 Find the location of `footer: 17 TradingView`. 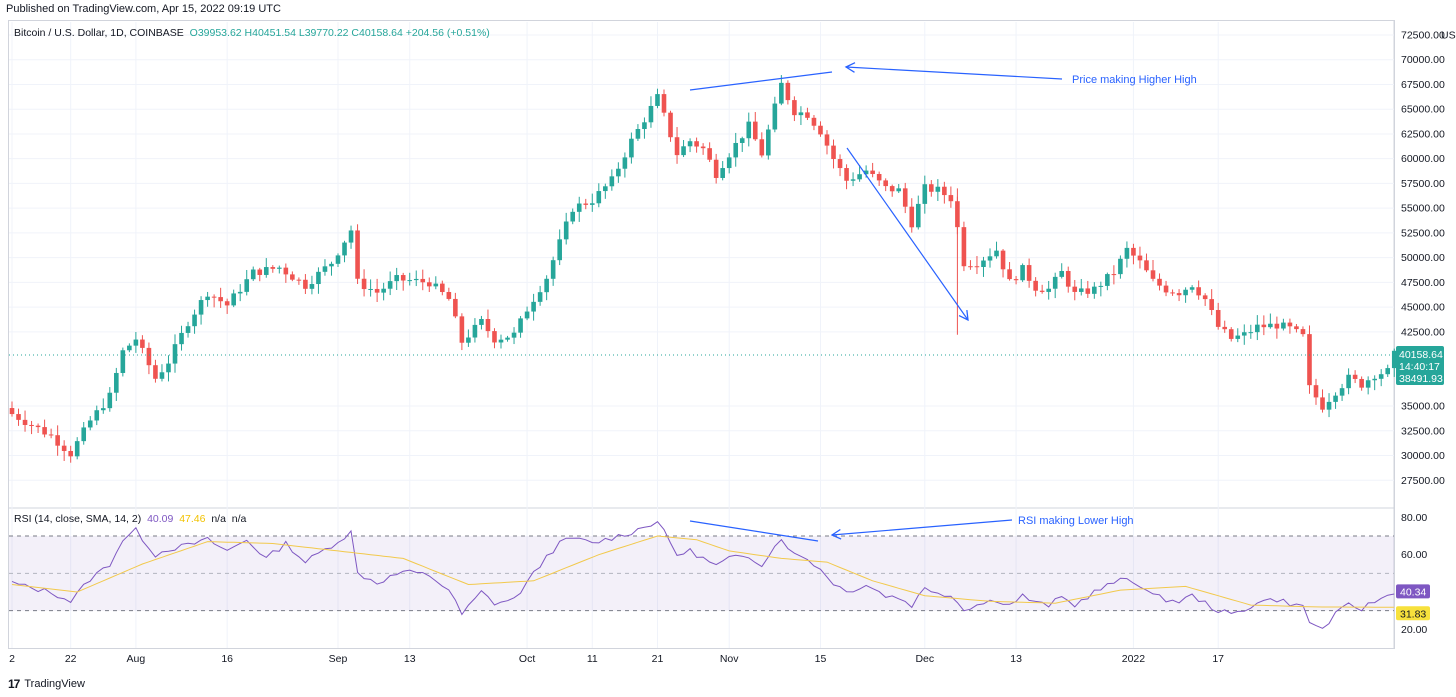

footer: 17 TradingView is located at coordinates (46, 684).